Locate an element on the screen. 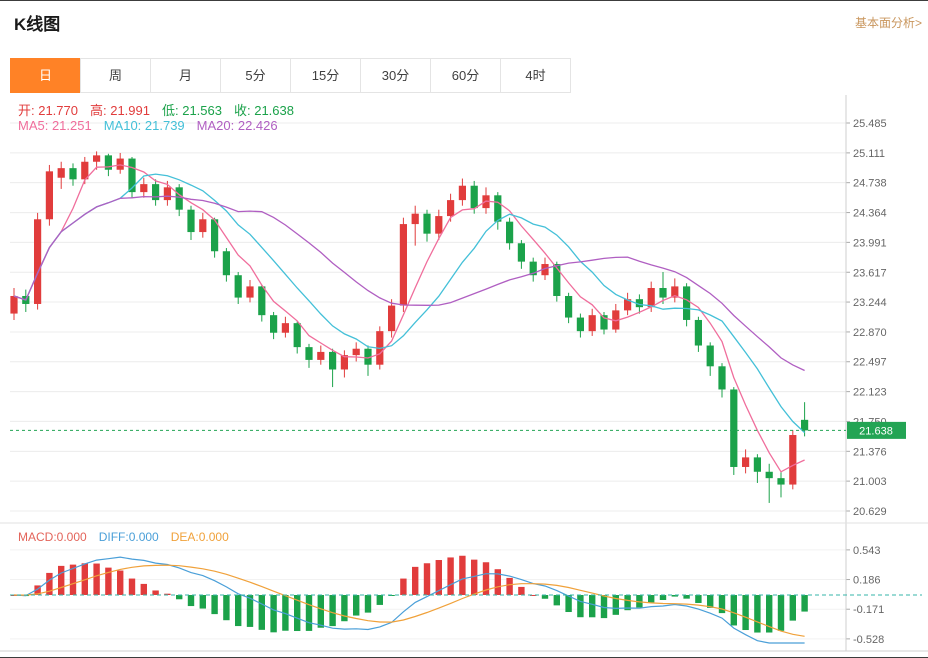 This screenshot has height=658, width=928. svg-text: 24.364 is located at coordinates (870, 214).